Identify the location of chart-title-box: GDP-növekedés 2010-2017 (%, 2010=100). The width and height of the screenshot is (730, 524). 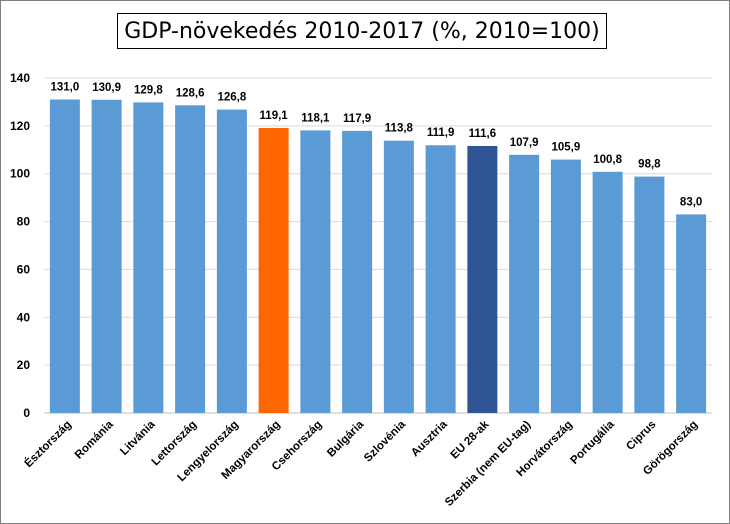
(362, 31).